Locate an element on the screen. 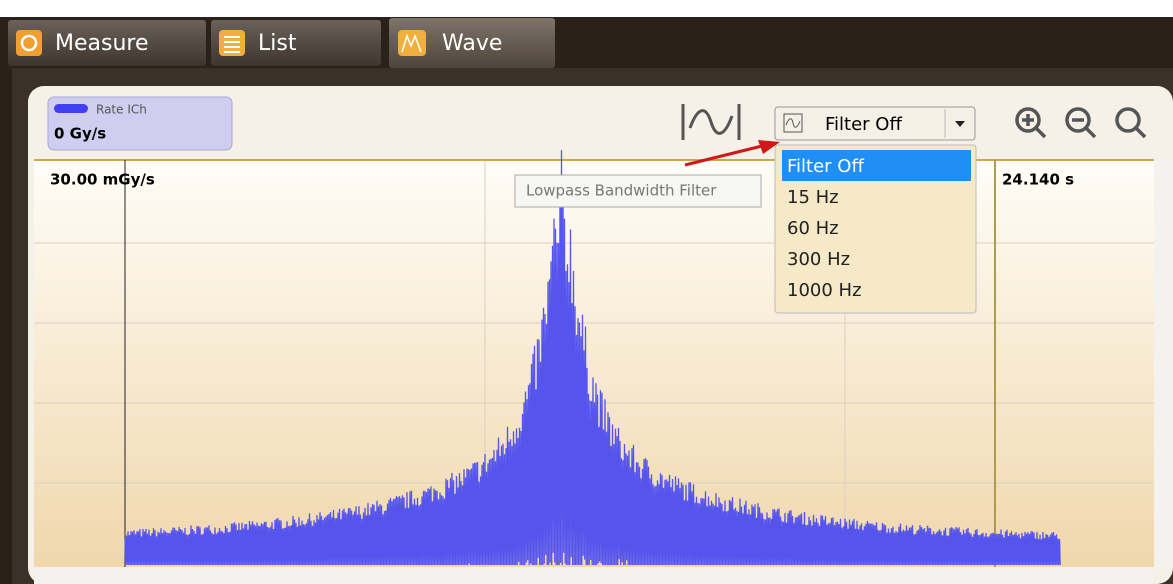 This screenshot has height=584, width=1173. tab: Wave is located at coordinates (472, 43).